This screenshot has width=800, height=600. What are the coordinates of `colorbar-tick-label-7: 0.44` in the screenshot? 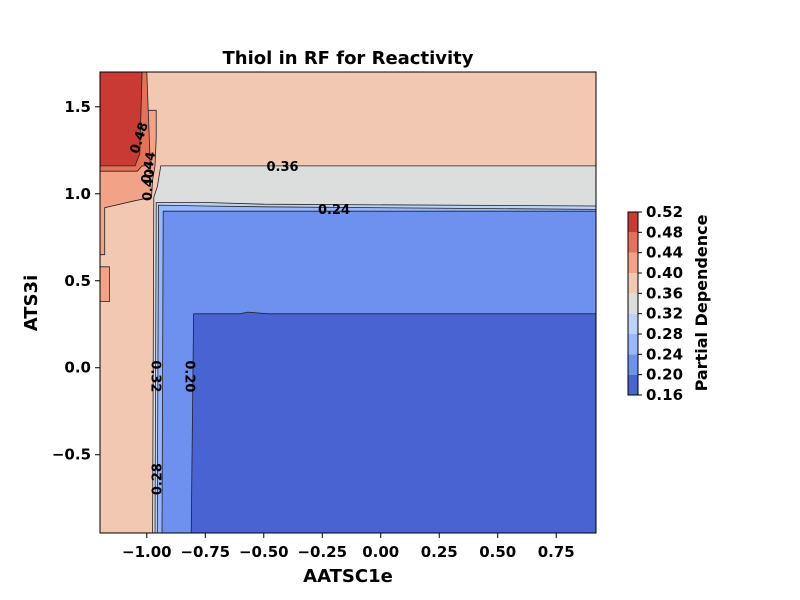 It's located at (664, 253).